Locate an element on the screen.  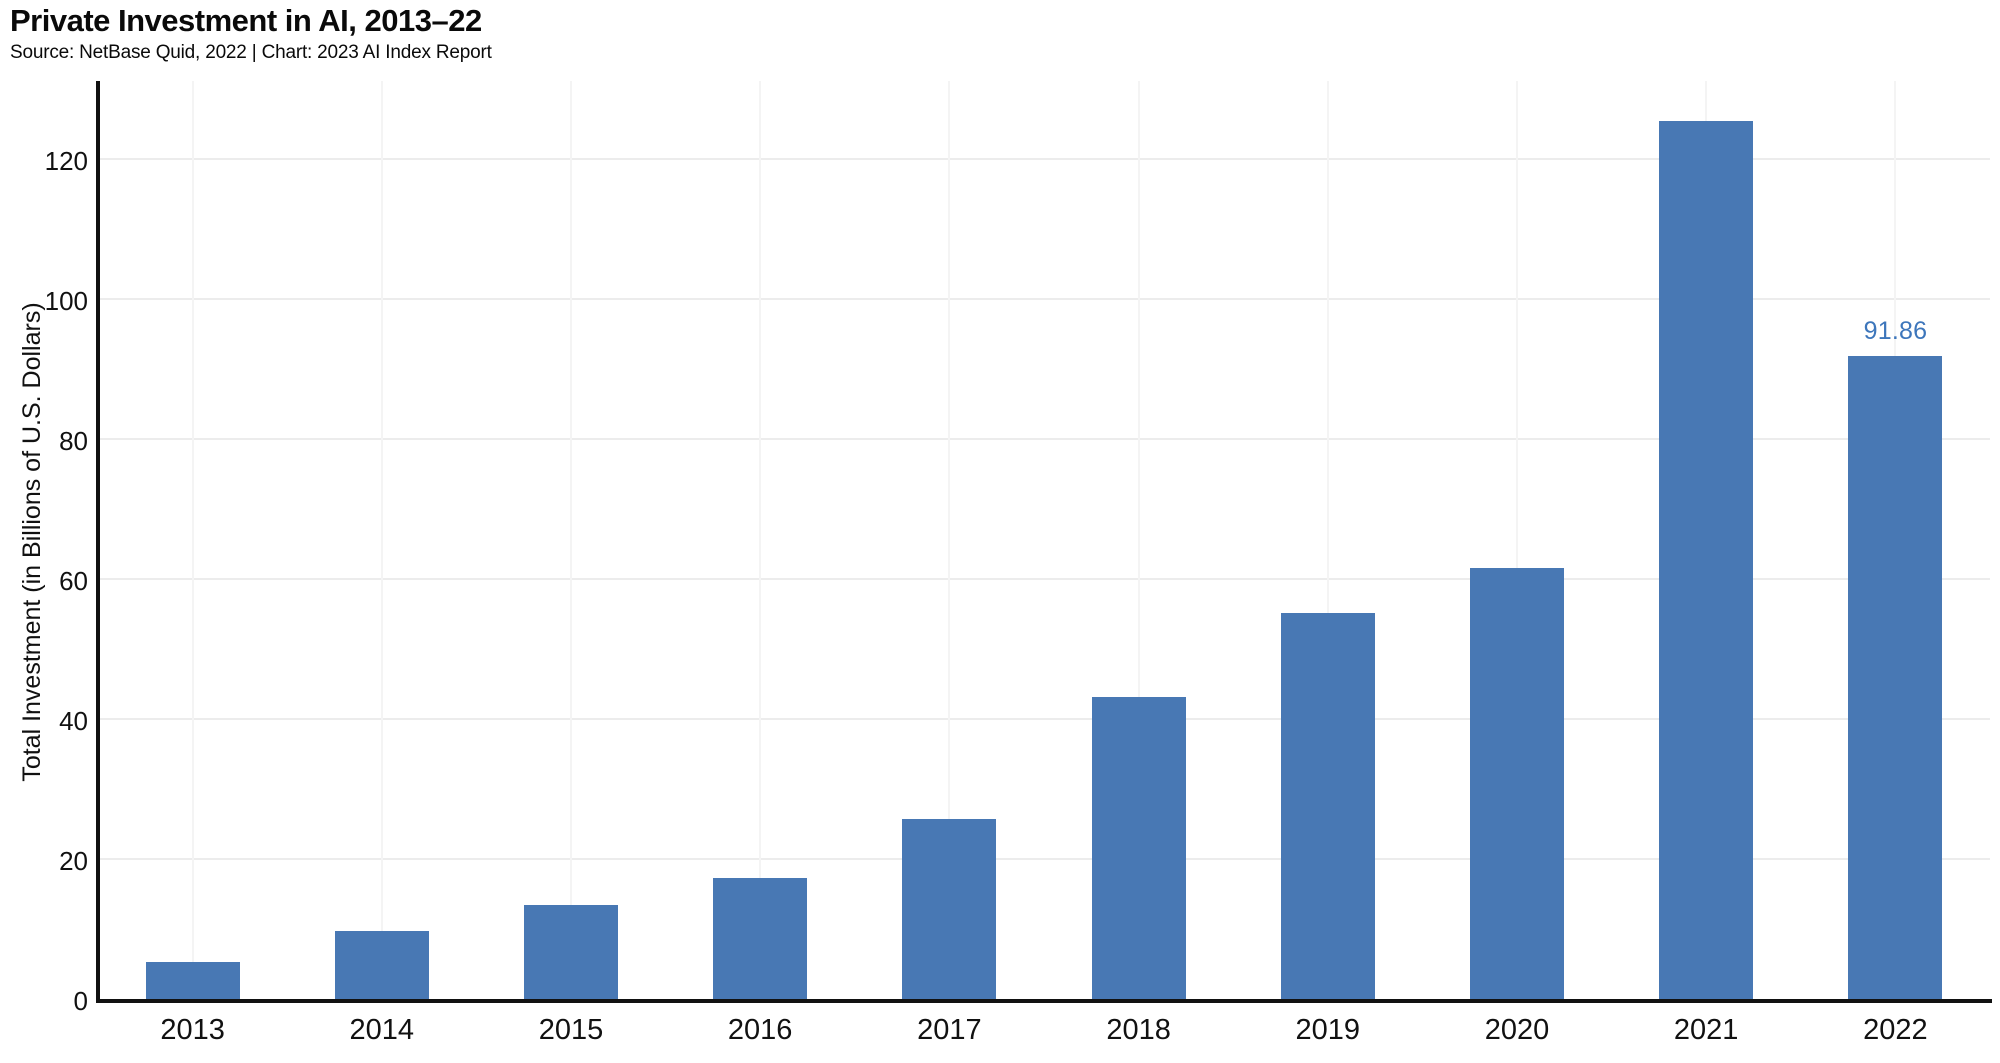
x-tick-label-2021: 2021 is located at coordinates (1706, 1030).